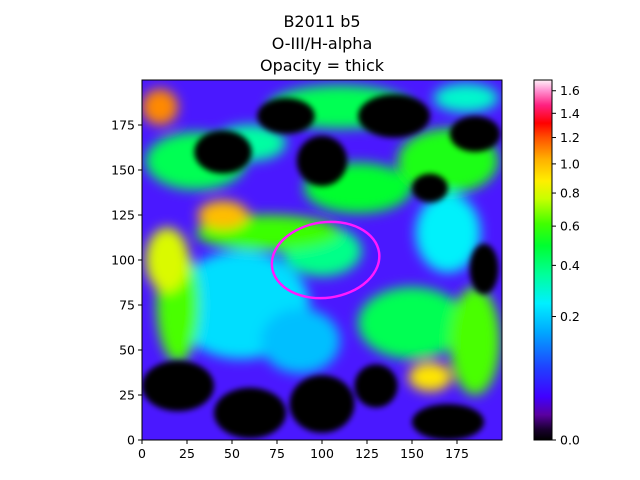 Image resolution: width=640 pixels, height=480 pixels. What do you see at coordinates (367, 453) in the screenshot?
I see `x-tick-label: 125` at bounding box center [367, 453].